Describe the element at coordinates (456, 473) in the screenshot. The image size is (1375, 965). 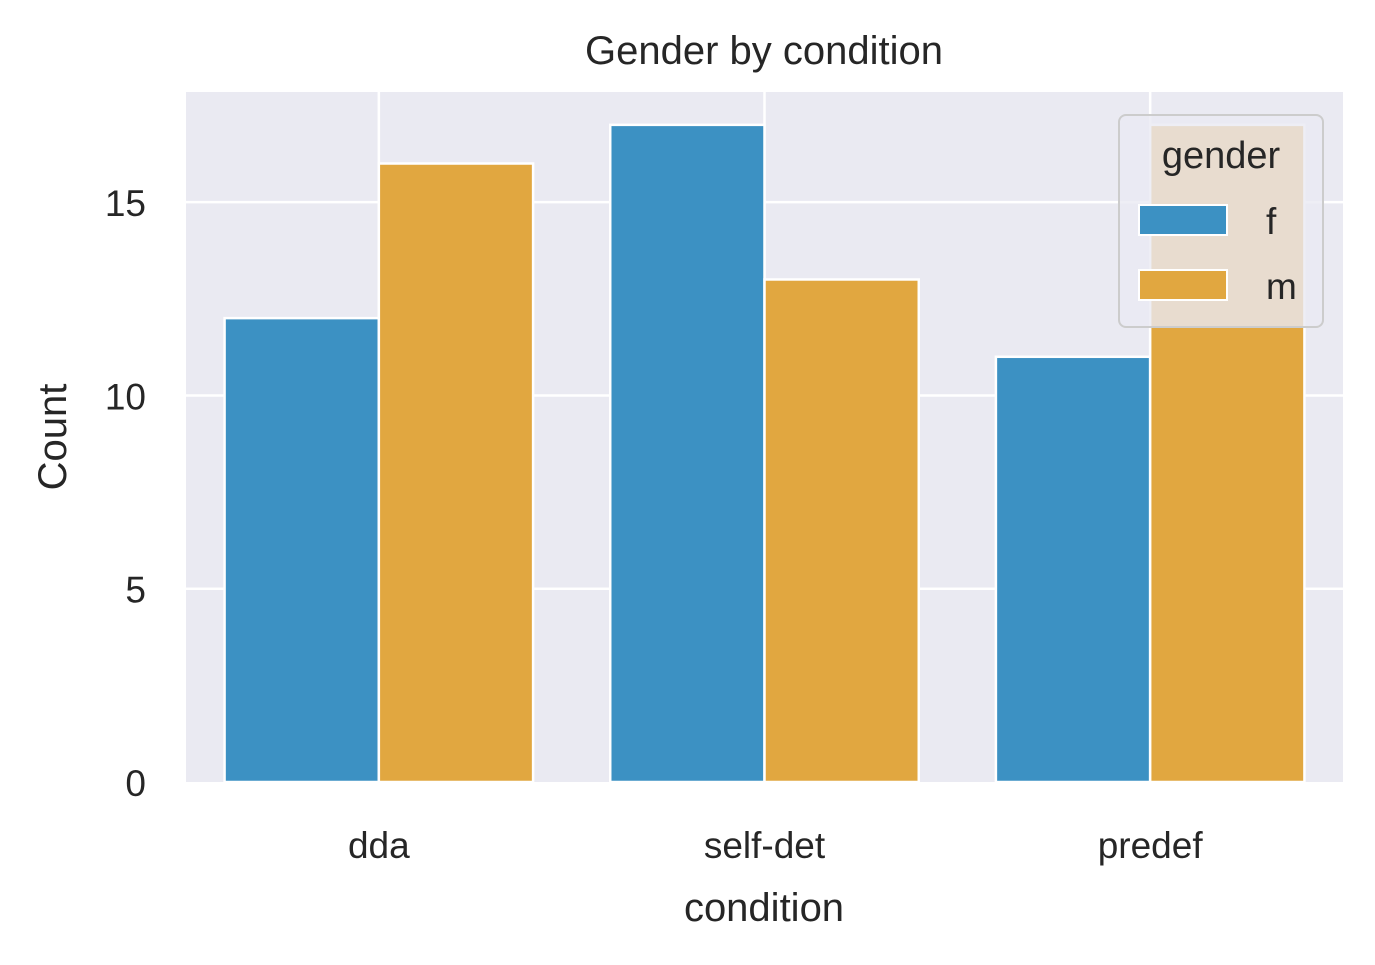
I see `bar-m-dda` at that location.